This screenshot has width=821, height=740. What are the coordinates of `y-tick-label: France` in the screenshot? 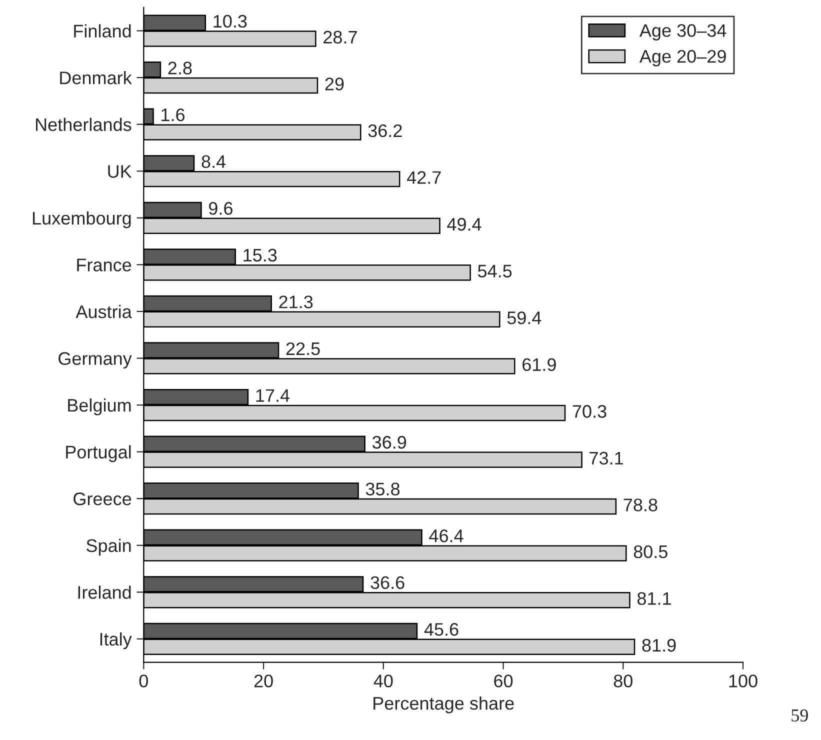 It's located at (104, 265).